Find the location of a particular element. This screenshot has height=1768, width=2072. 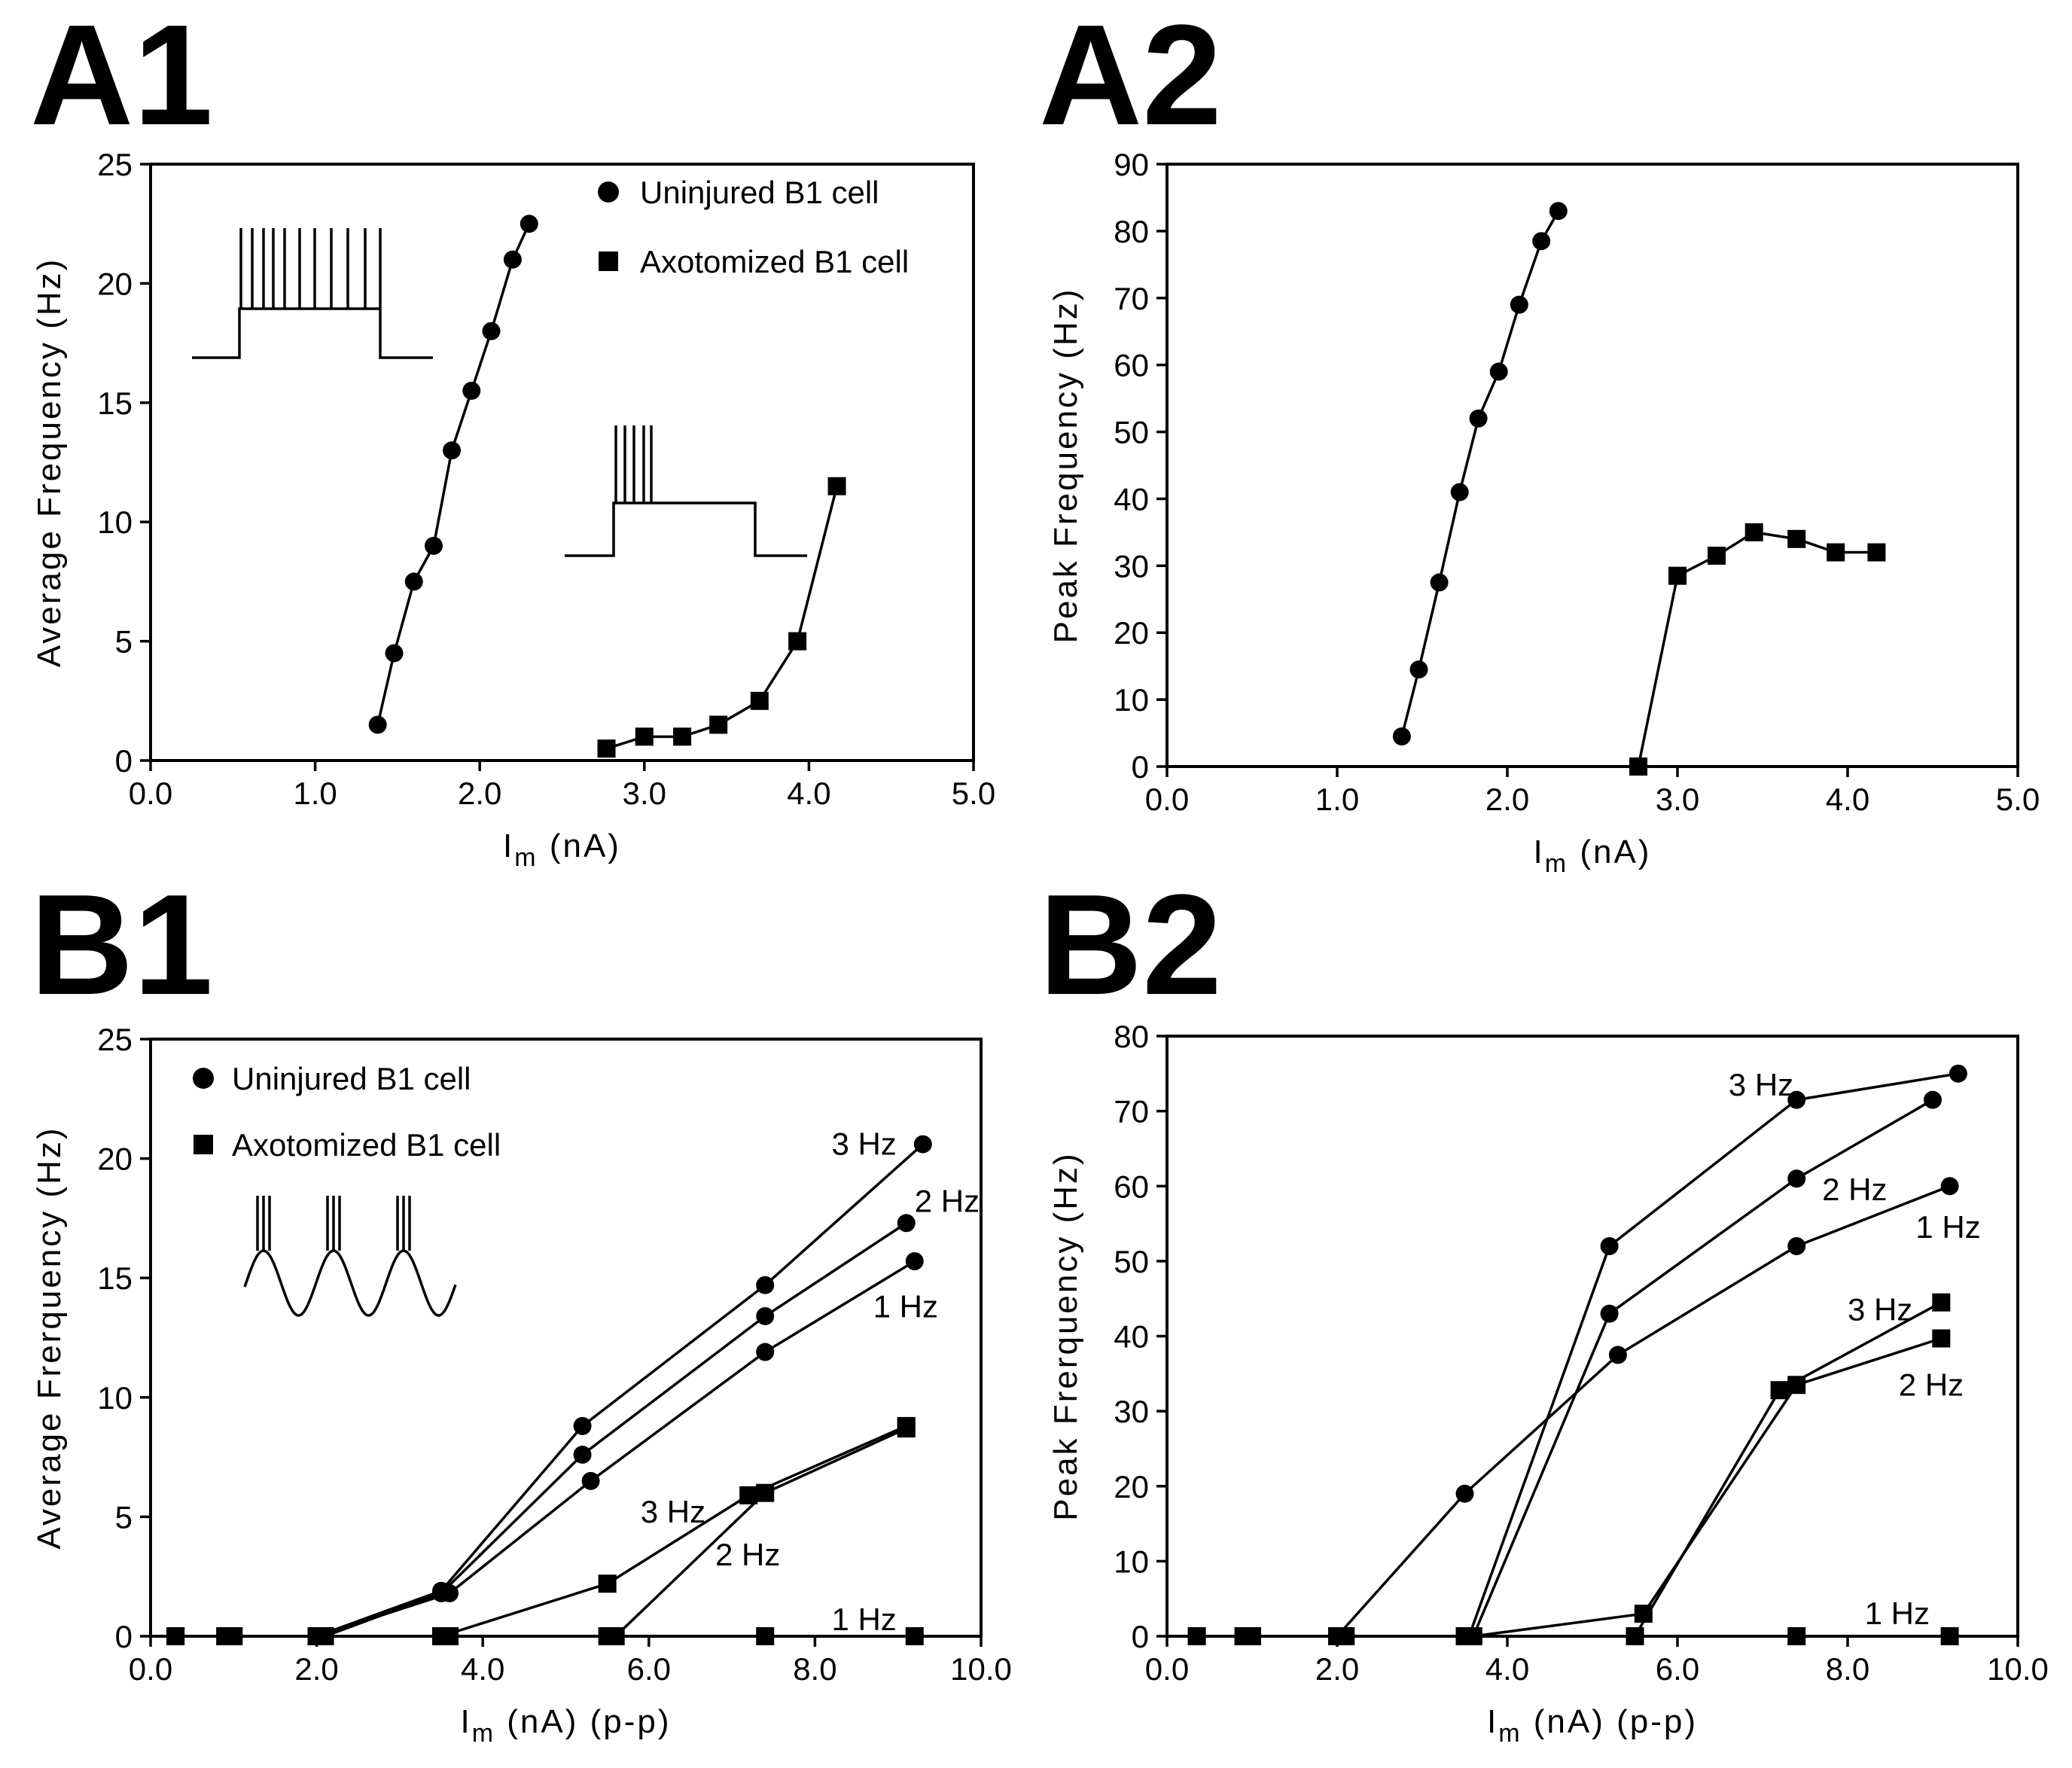

y-tick-label: 0 is located at coordinates (124, 761).